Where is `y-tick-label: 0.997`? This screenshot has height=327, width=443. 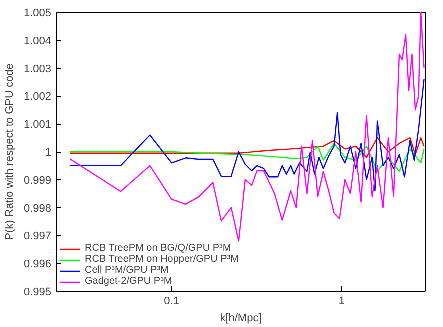 y-tick-label: 0.997 is located at coordinates (38, 236).